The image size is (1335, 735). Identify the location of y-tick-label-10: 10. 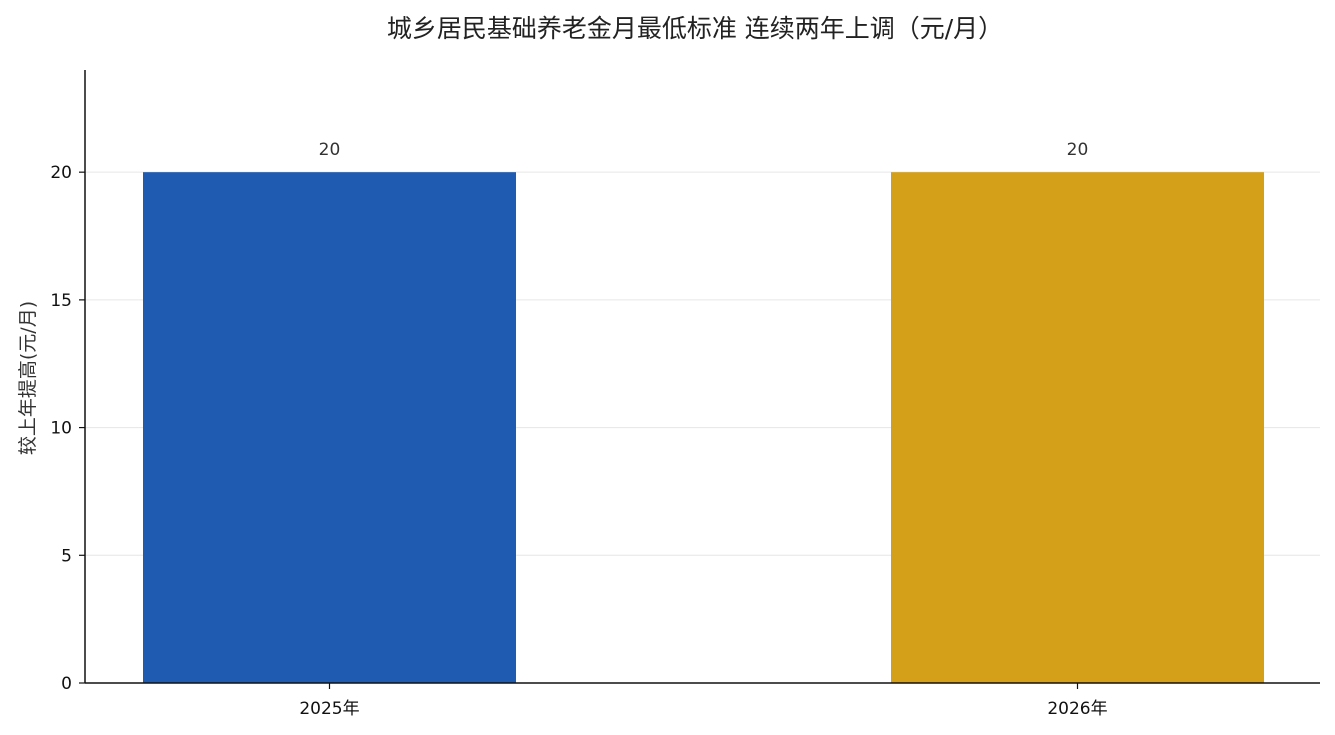
(61, 429).